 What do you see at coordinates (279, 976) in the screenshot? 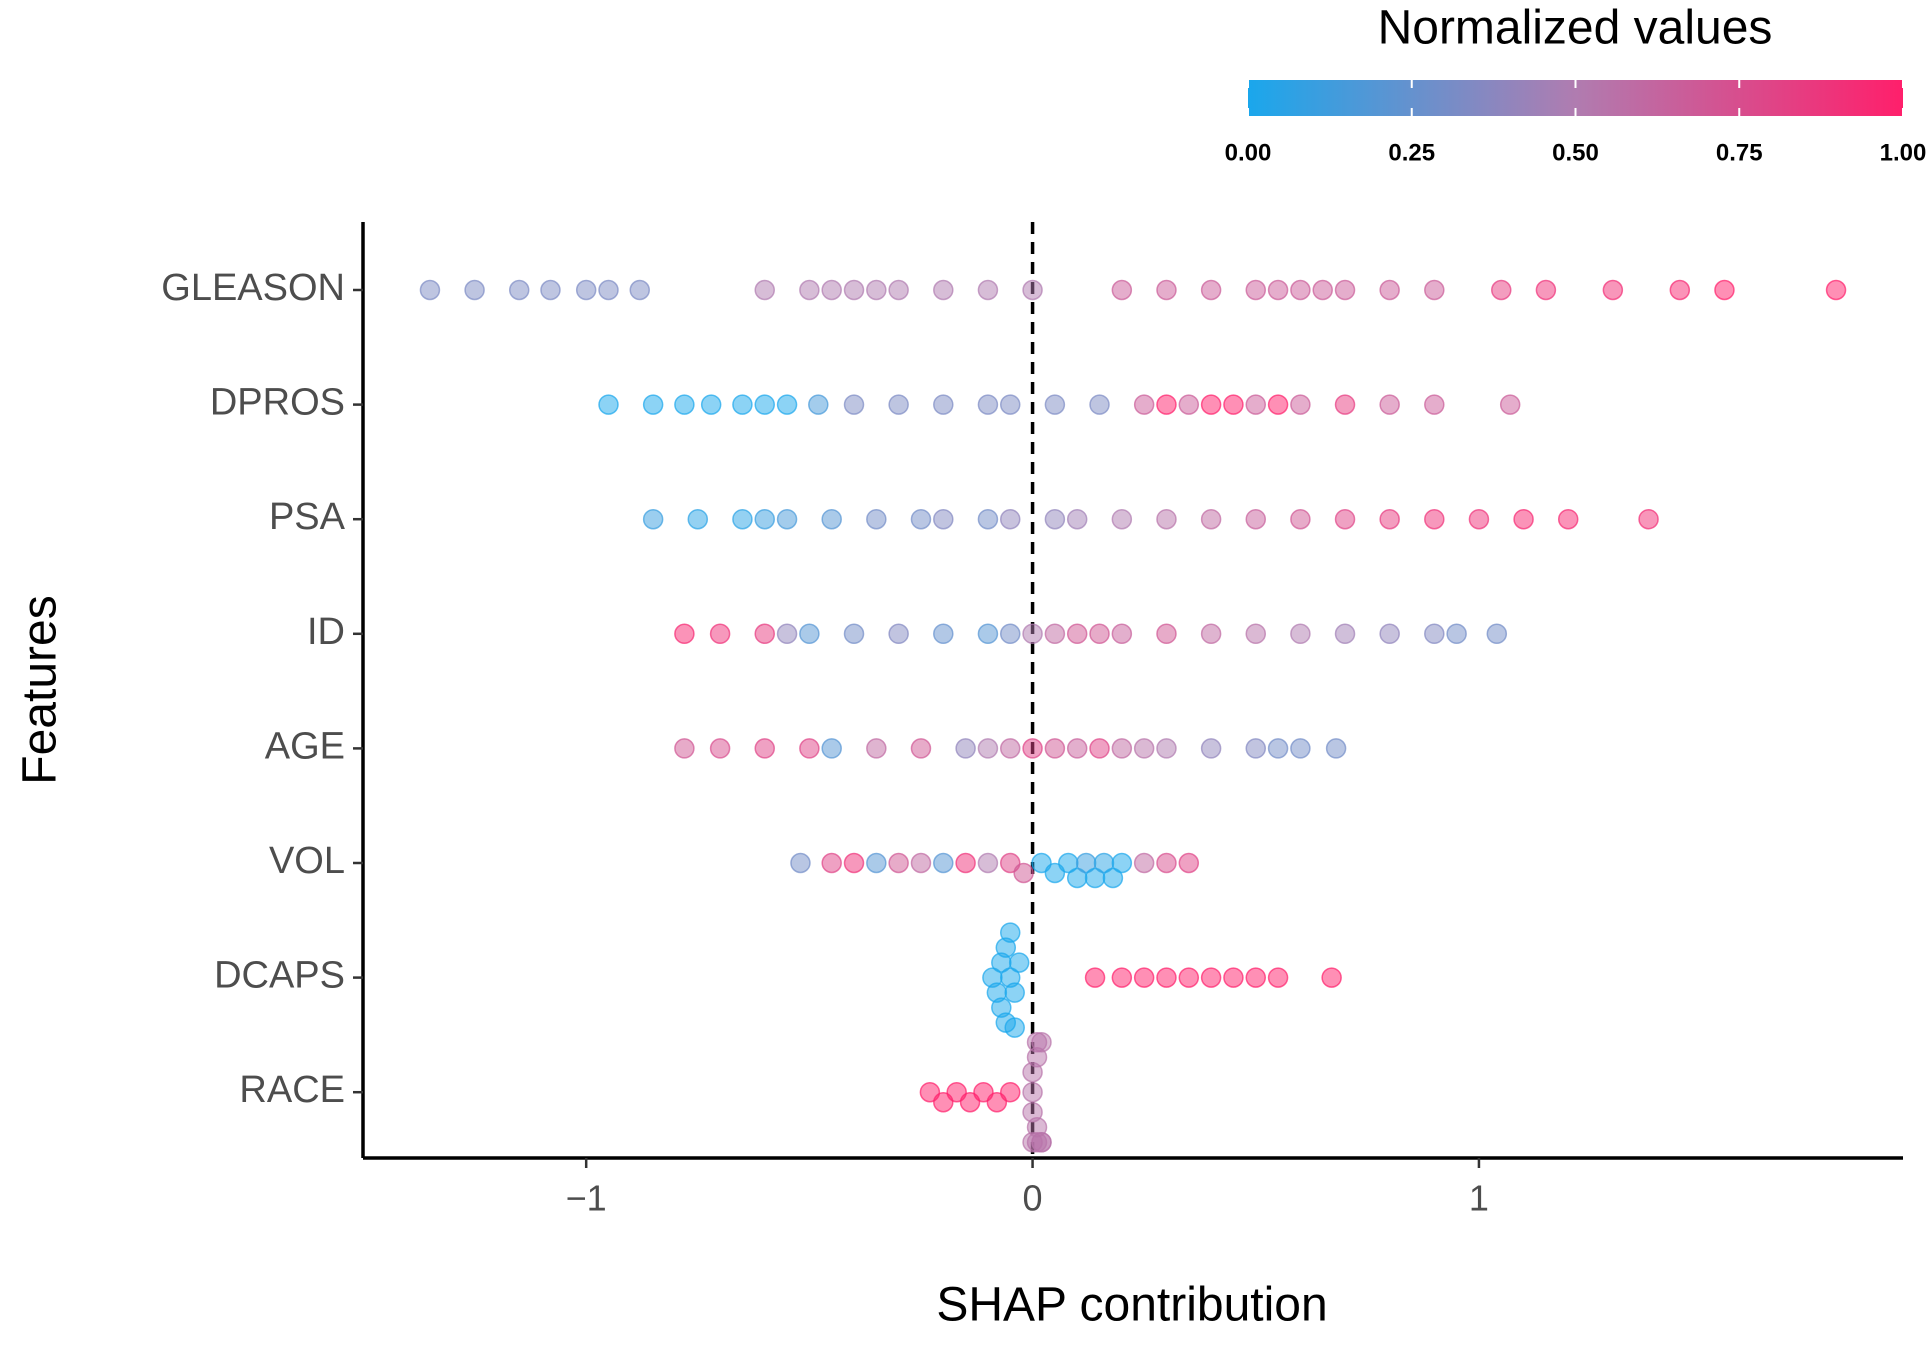
I see `y-tick-label: DCAPS` at bounding box center [279, 976].